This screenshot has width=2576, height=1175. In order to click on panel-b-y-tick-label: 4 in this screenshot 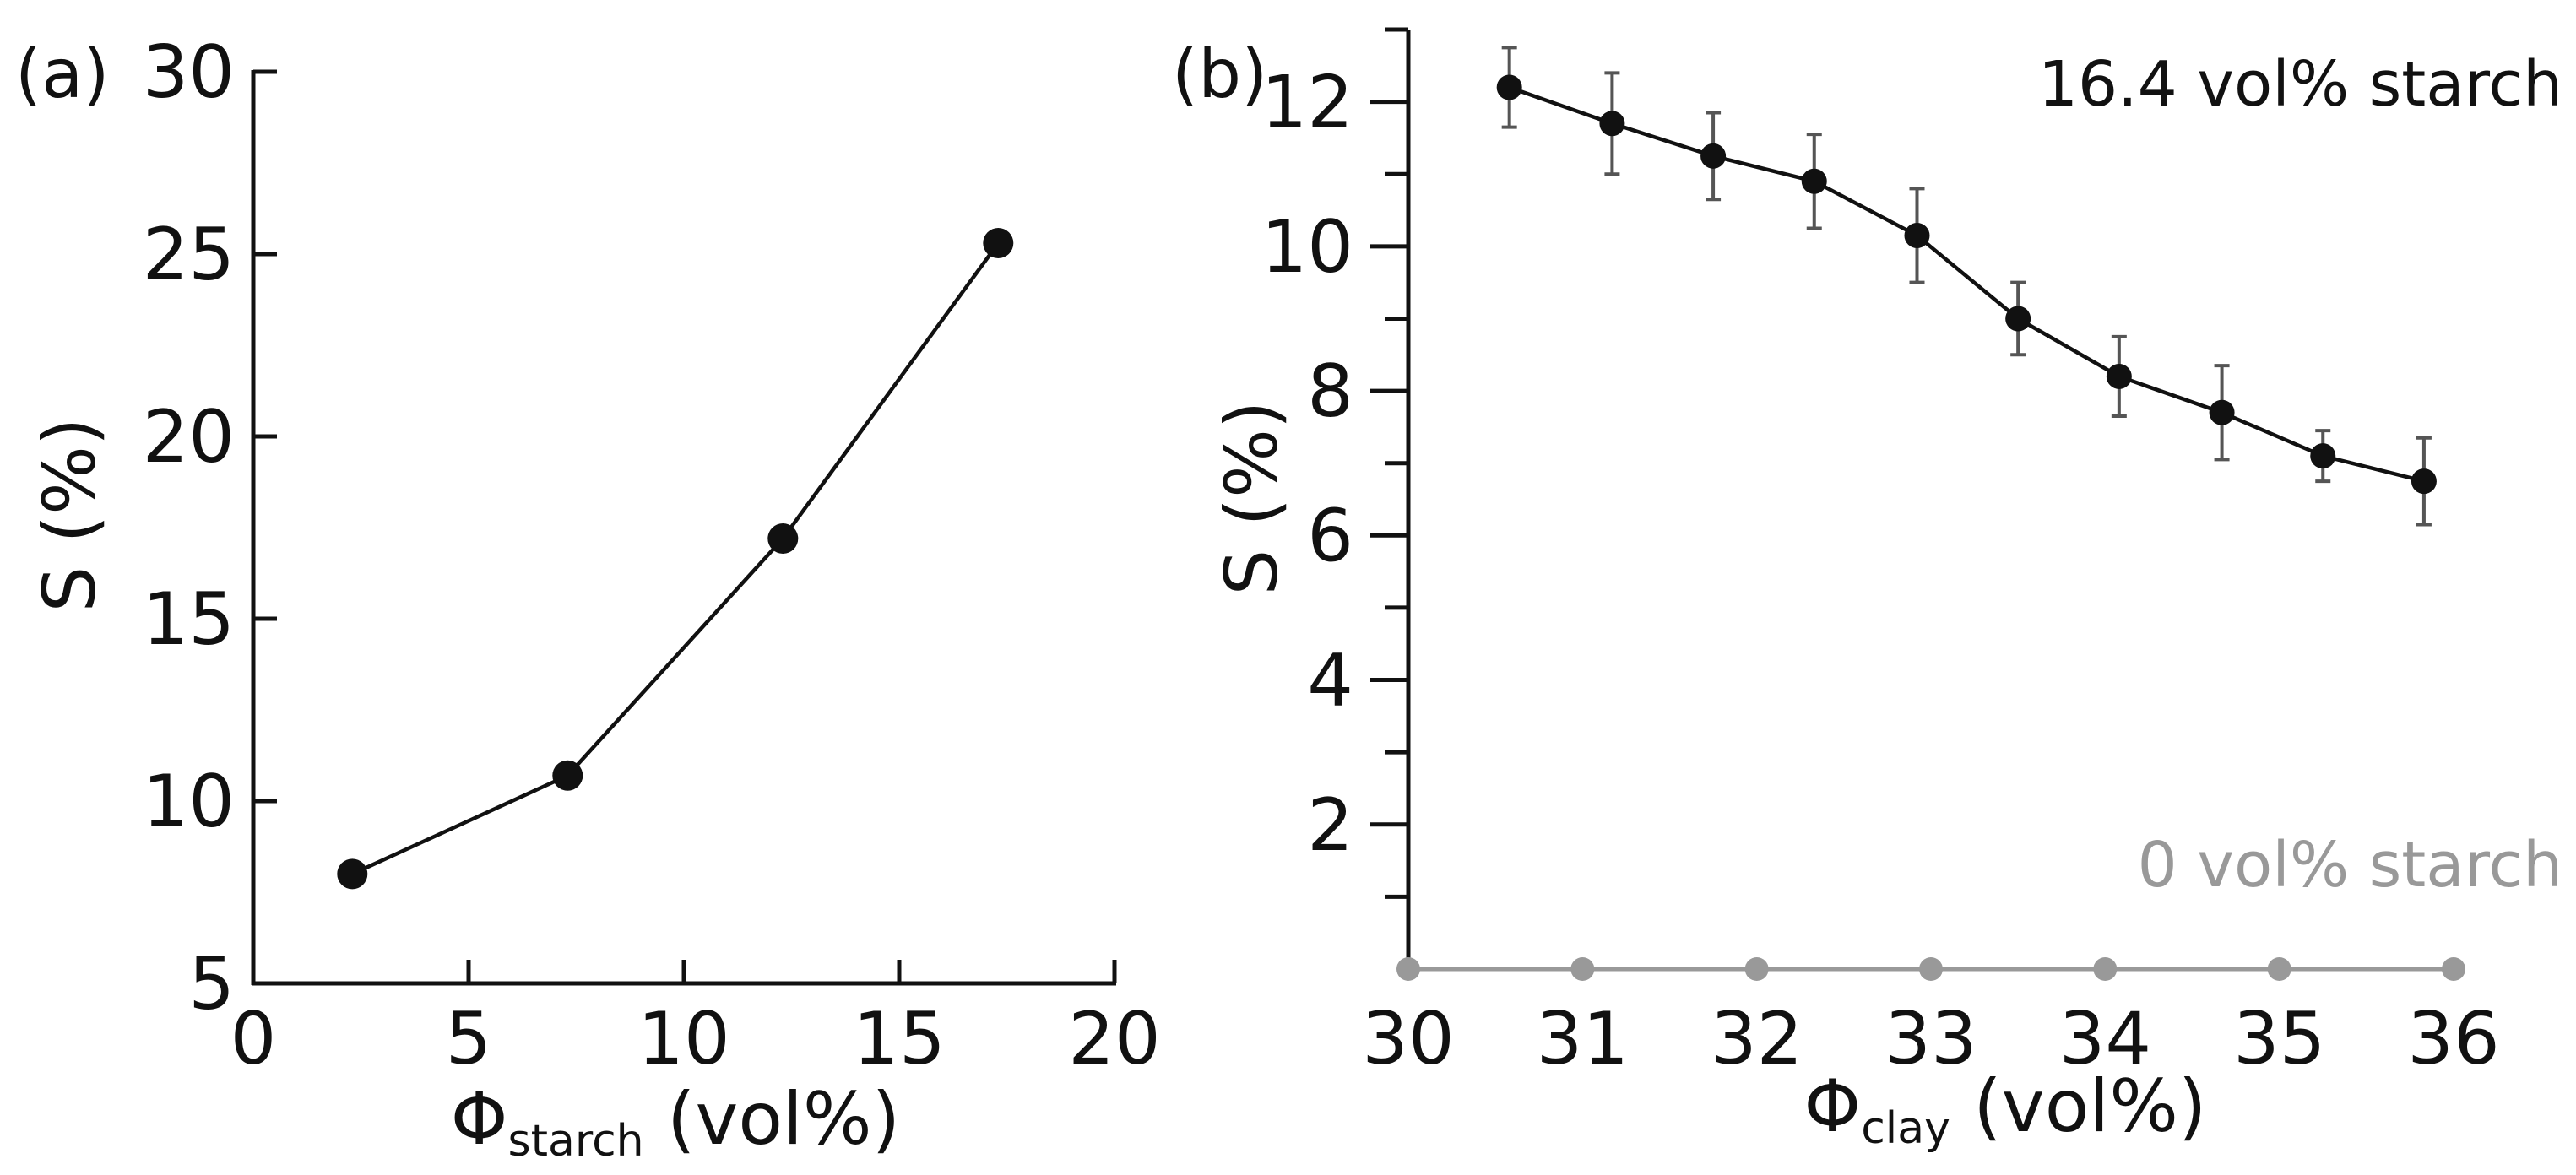, I will do `click(1330, 681)`.